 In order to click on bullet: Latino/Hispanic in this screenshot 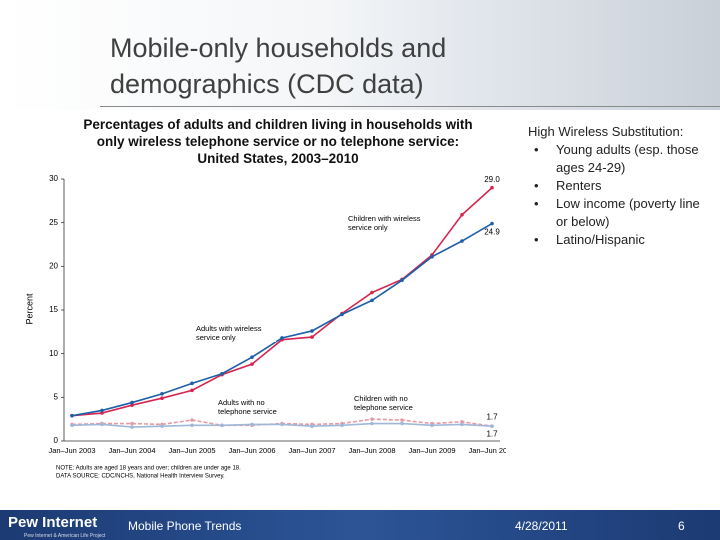, I will do `click(621, 240)`.